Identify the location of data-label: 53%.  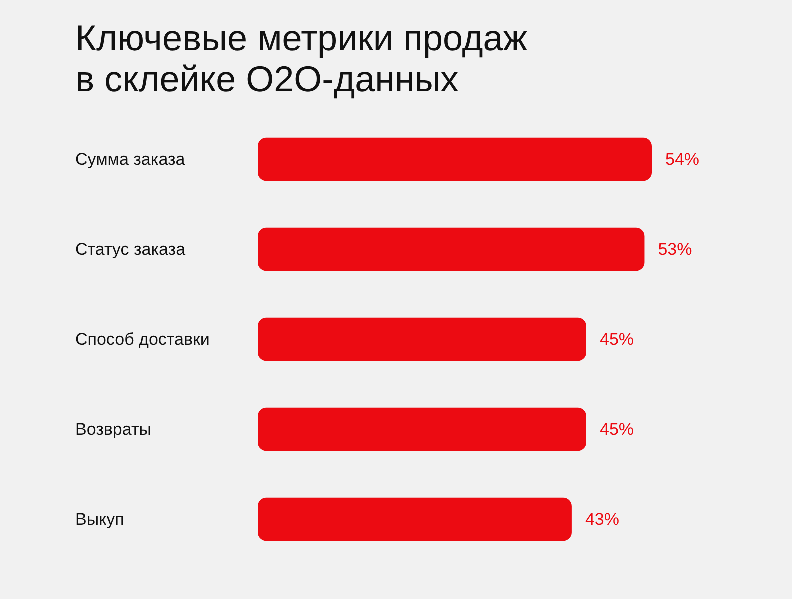
(675, 249).